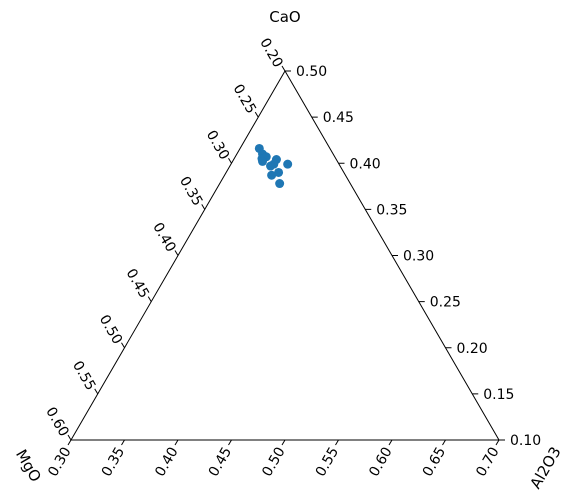 Image resolution: width=575 pixels, height=503 pixels. What do you see at coordinates (28, 465) in the screenshot?
I see `mgo-axis-label: MgO` at bounding box center [28, 465].